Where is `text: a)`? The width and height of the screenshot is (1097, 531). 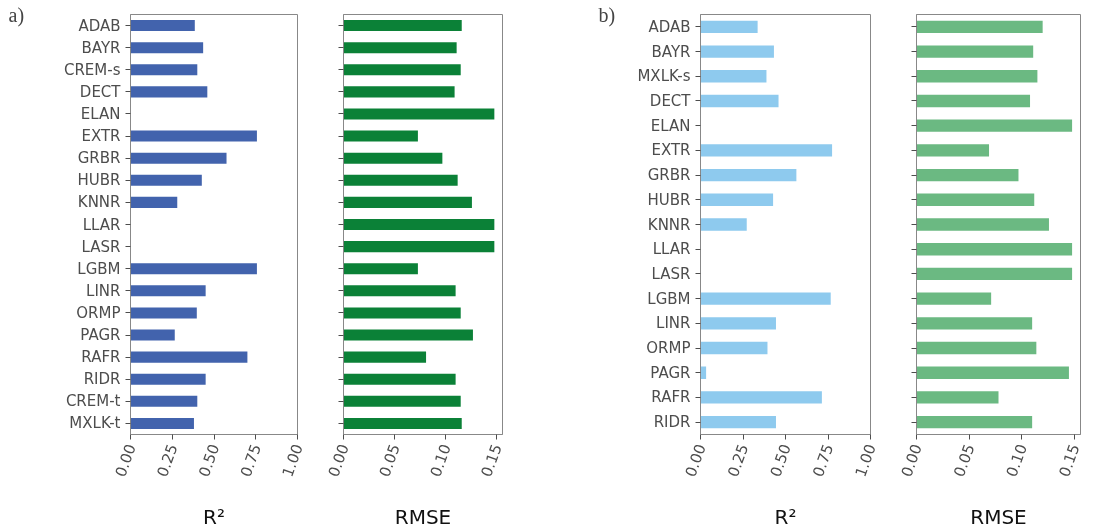
text: a) is located at coordinates (16, 15).